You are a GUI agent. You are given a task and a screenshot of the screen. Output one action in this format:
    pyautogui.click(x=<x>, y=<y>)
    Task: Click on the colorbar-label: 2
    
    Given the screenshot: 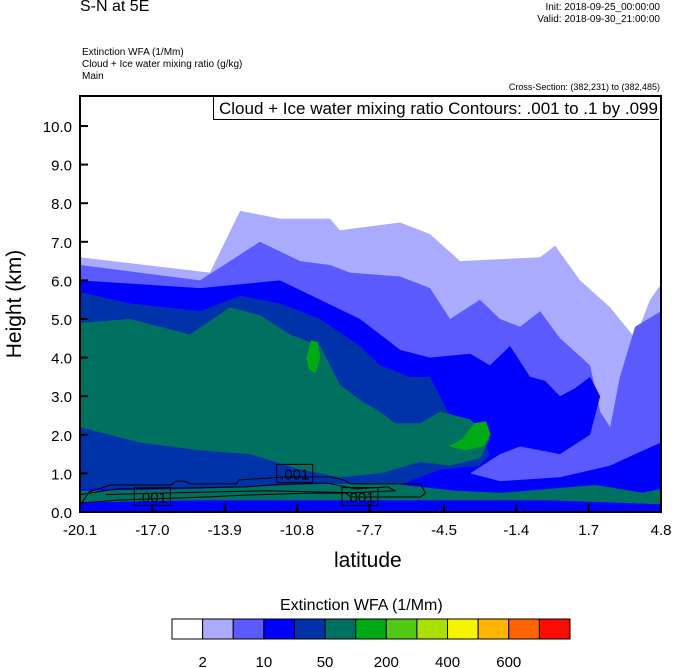 What is the action you would take?
    pyautogui.click(x=202, y=661)
    